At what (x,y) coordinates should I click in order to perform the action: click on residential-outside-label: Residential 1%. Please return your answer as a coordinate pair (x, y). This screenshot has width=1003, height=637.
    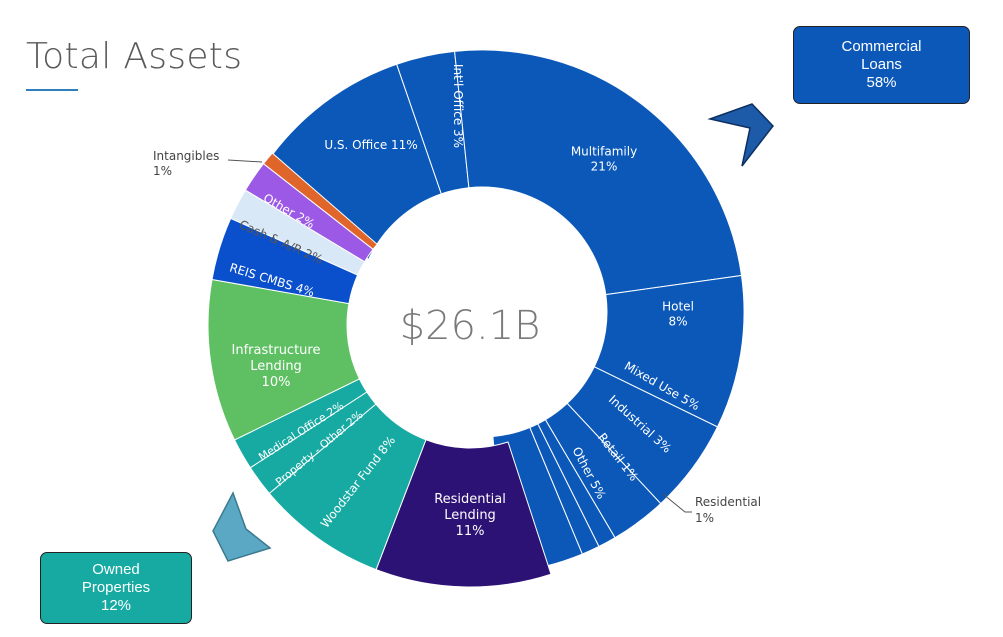
    Looking at the image, I should click on (730, 510).